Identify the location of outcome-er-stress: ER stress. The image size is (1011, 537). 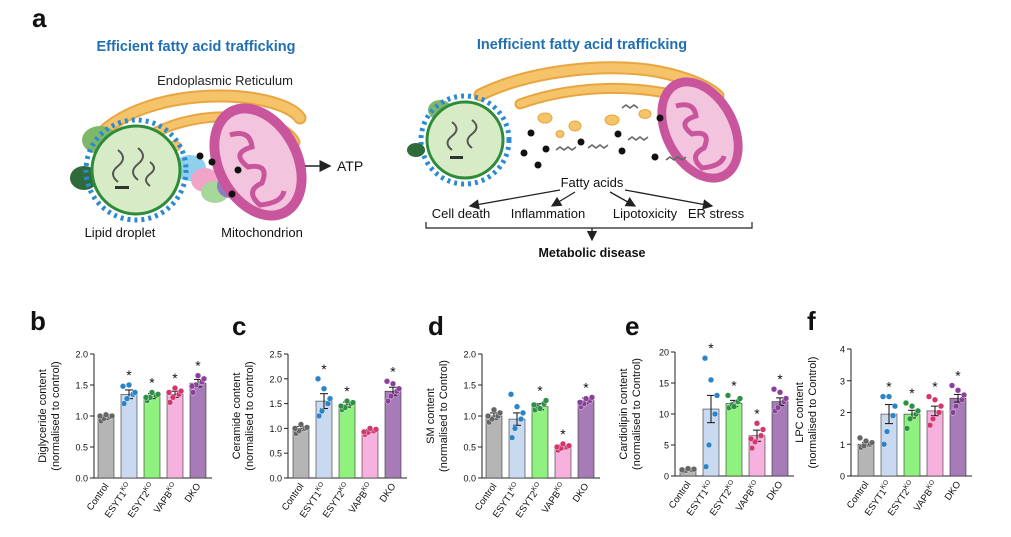
(716, 213).